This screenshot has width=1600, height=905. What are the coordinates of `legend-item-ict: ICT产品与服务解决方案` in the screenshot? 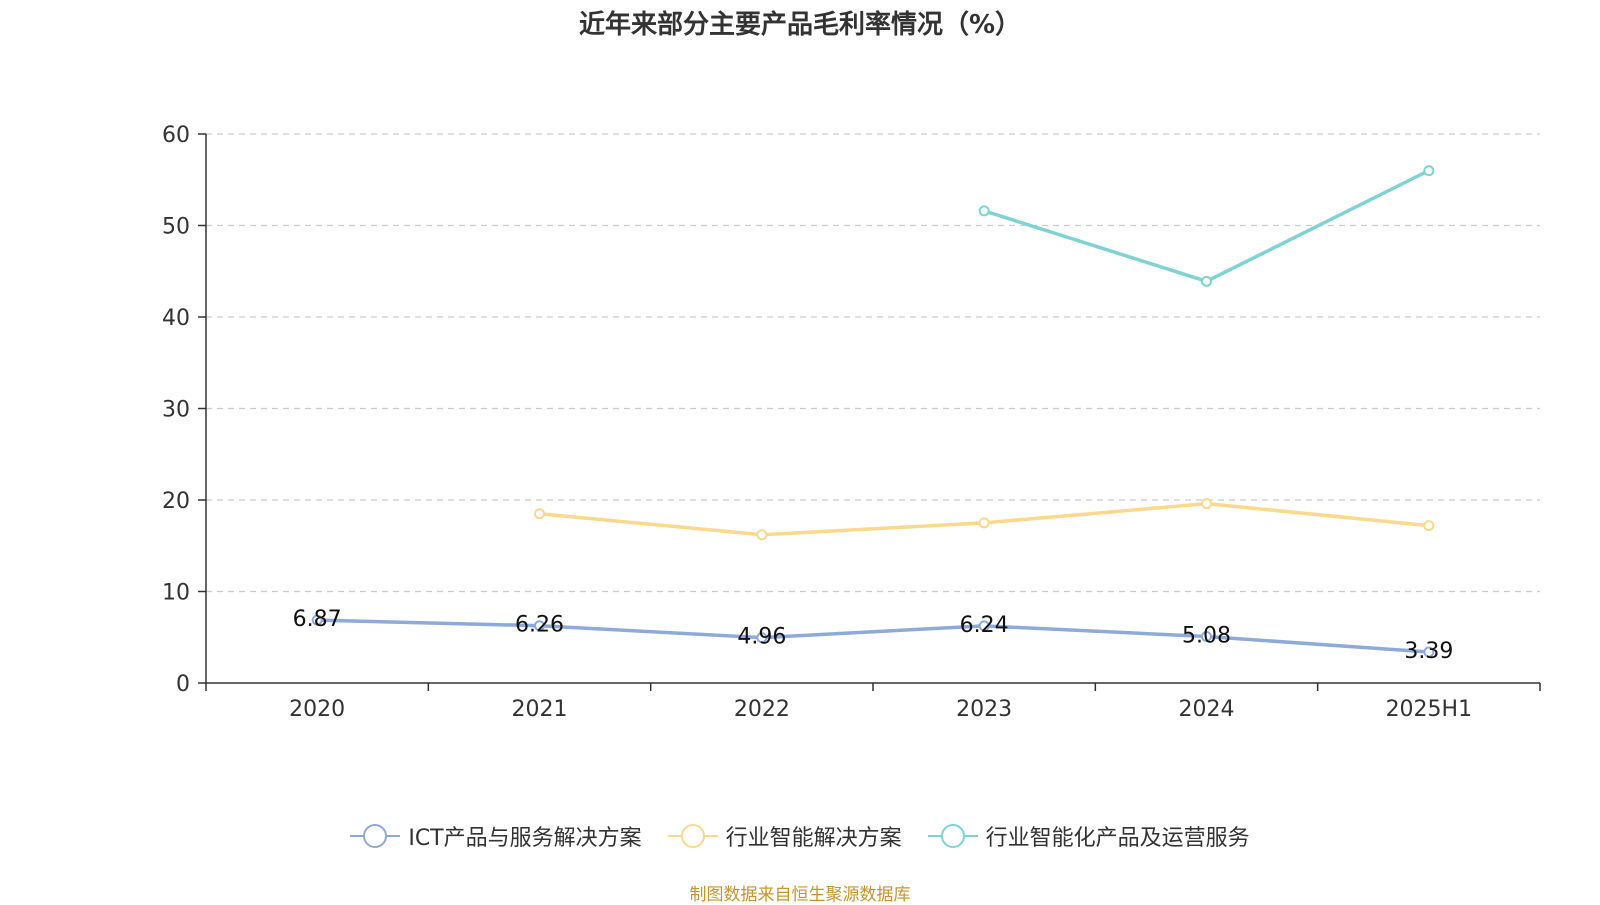 It's located at (496, 836).